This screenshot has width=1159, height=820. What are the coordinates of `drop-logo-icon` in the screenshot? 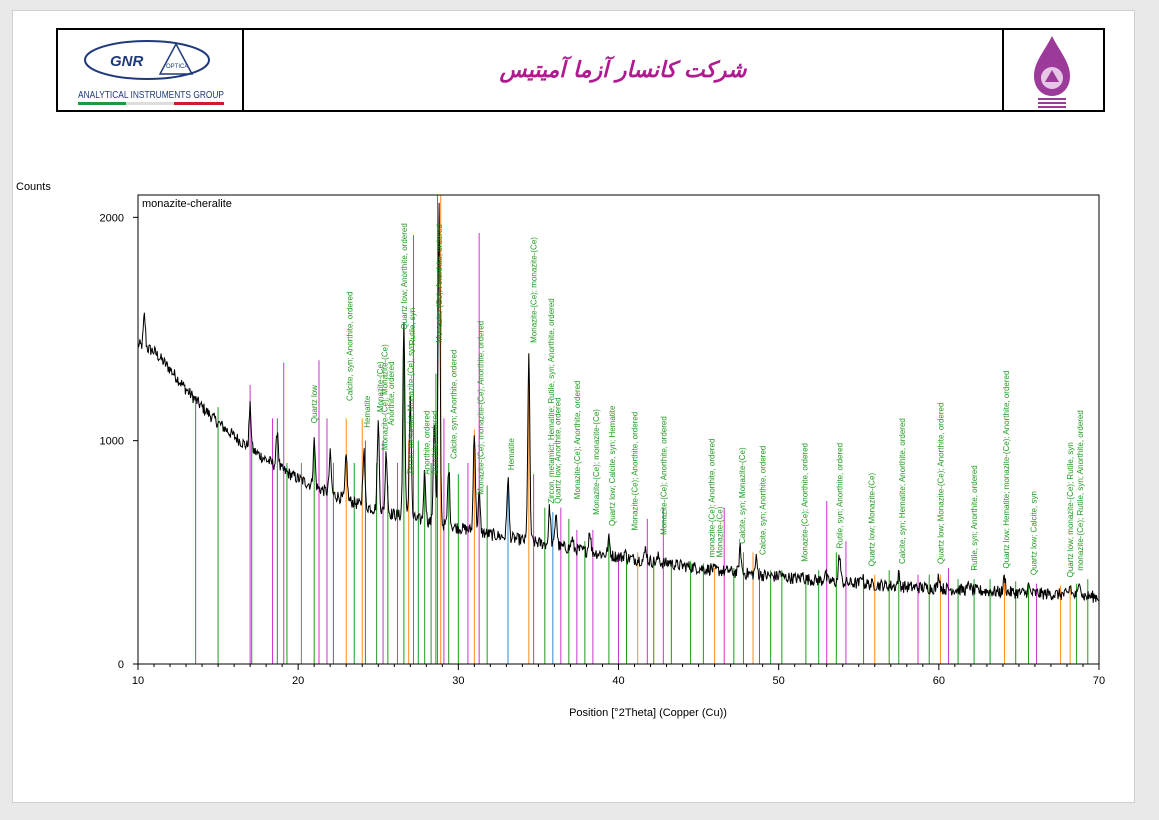 It's located at (1052, 72).